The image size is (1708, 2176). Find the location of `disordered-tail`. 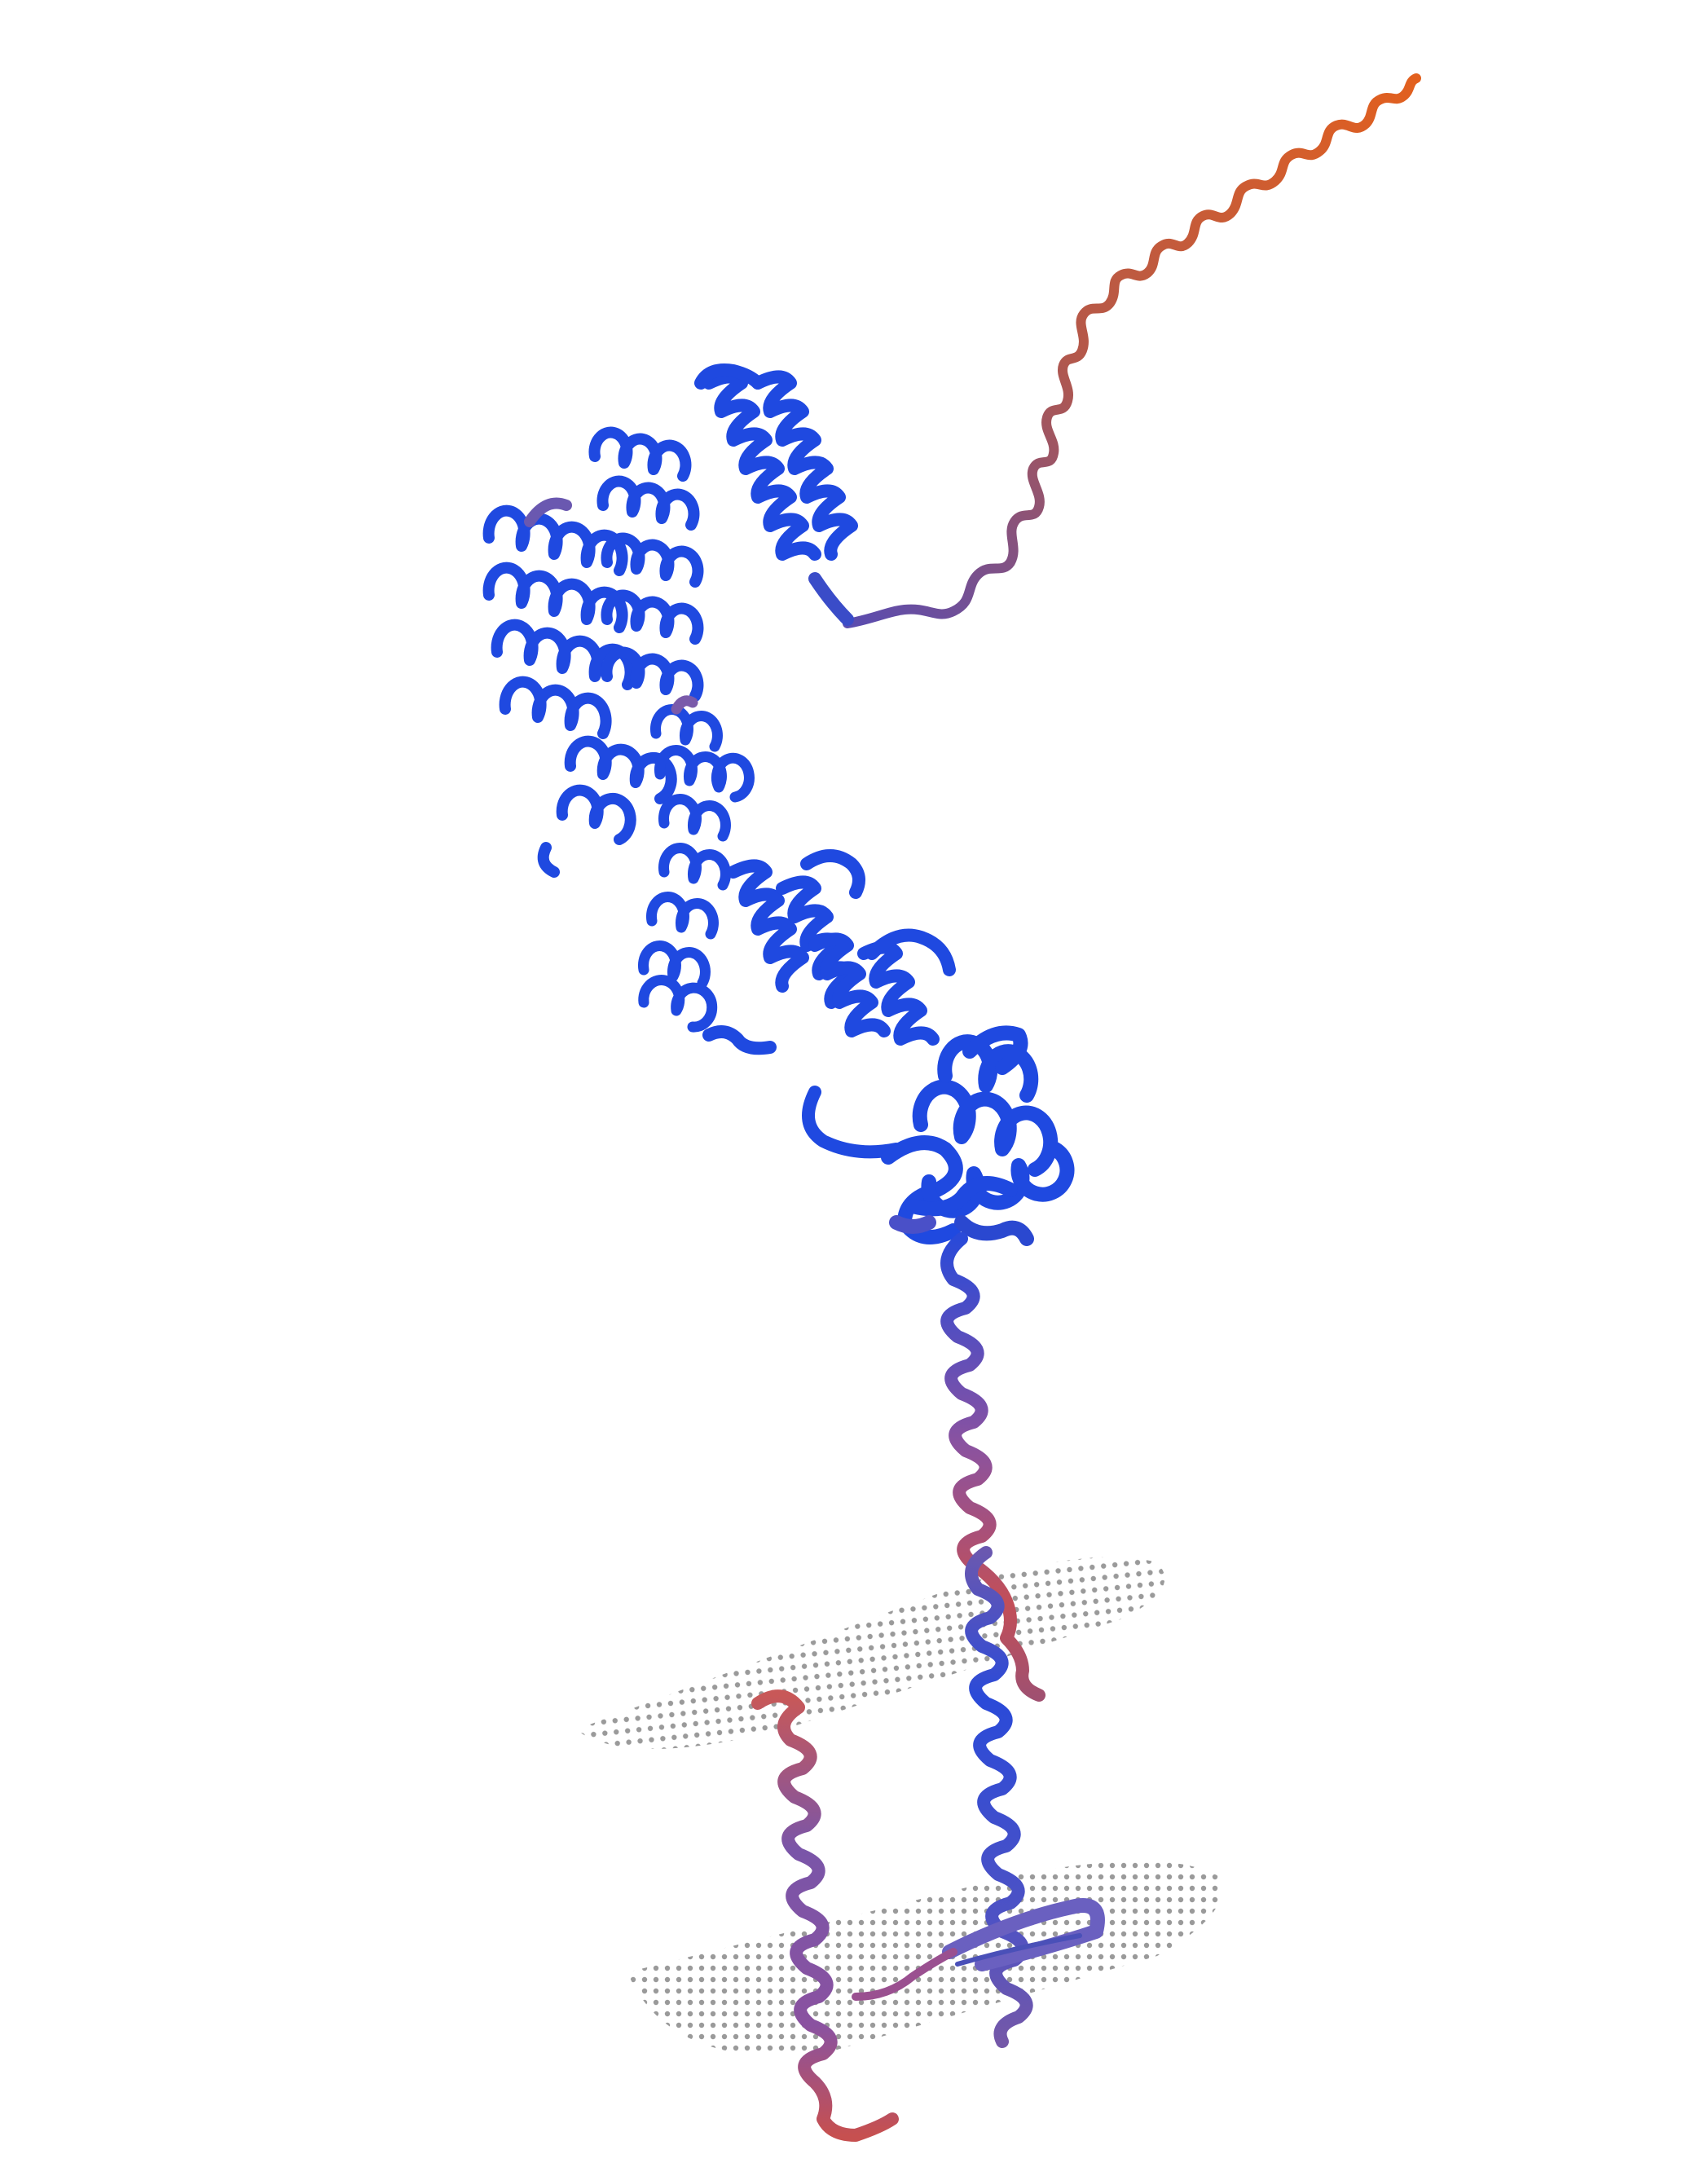

disordered-tail is located at coordinates (1132, 350).